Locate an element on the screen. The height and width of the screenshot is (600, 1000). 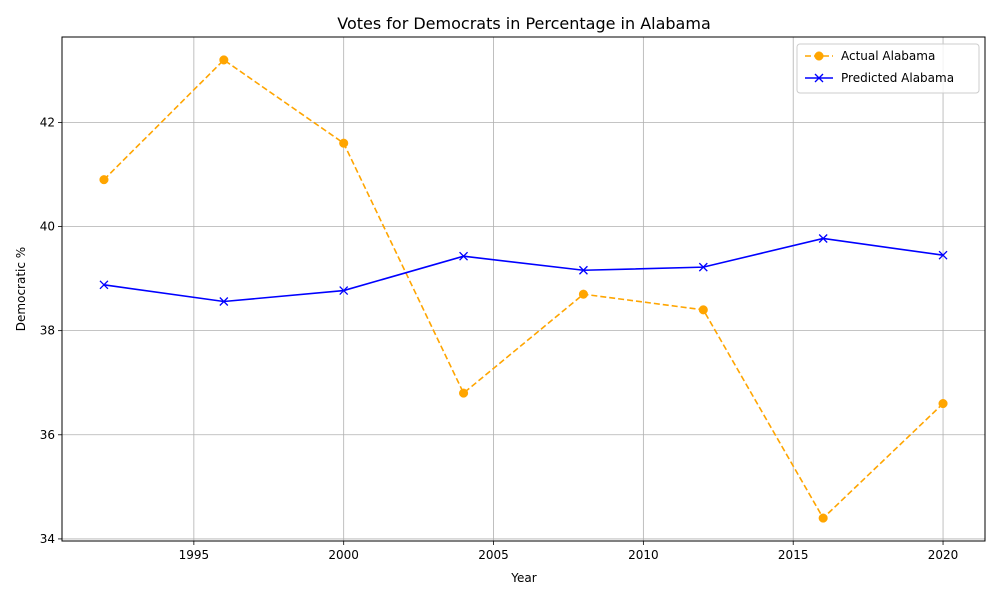
legend-box is located at coordinates (888, 68).